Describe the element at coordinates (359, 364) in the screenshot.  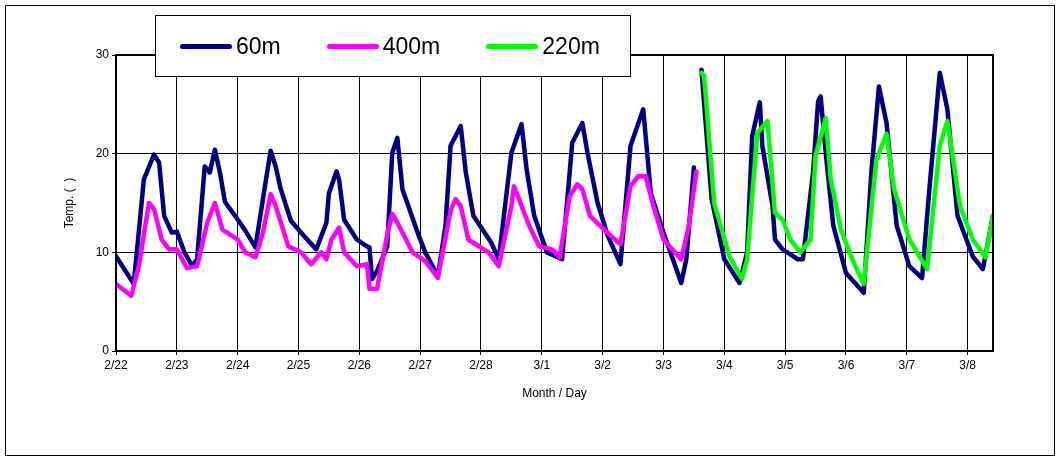
I see `x-tick-label: 2/26` at that location.